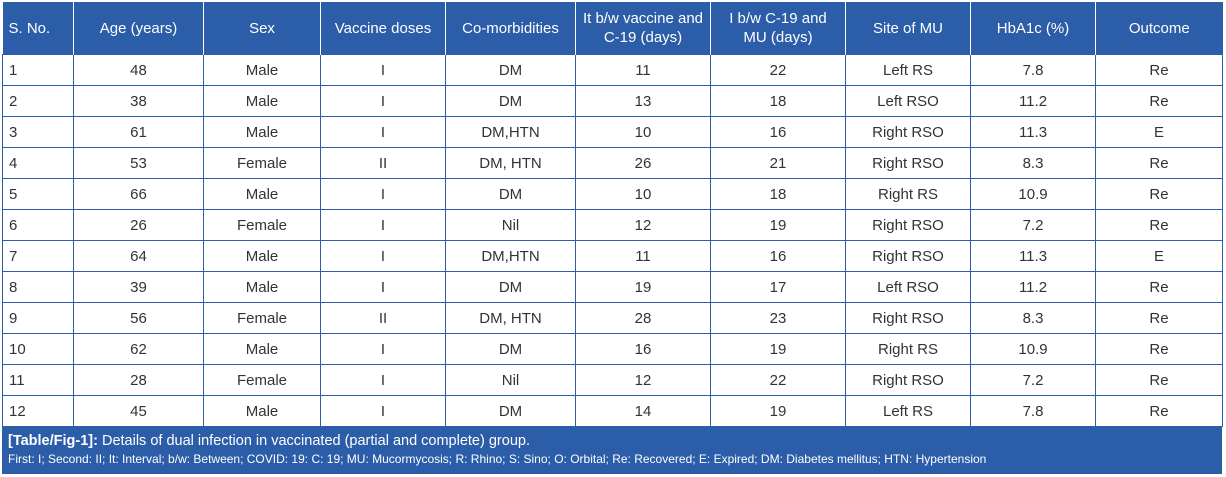 The width and height of the screenshot is (1226, 477). I want to click on table-cell: 10, so click(38, 349).